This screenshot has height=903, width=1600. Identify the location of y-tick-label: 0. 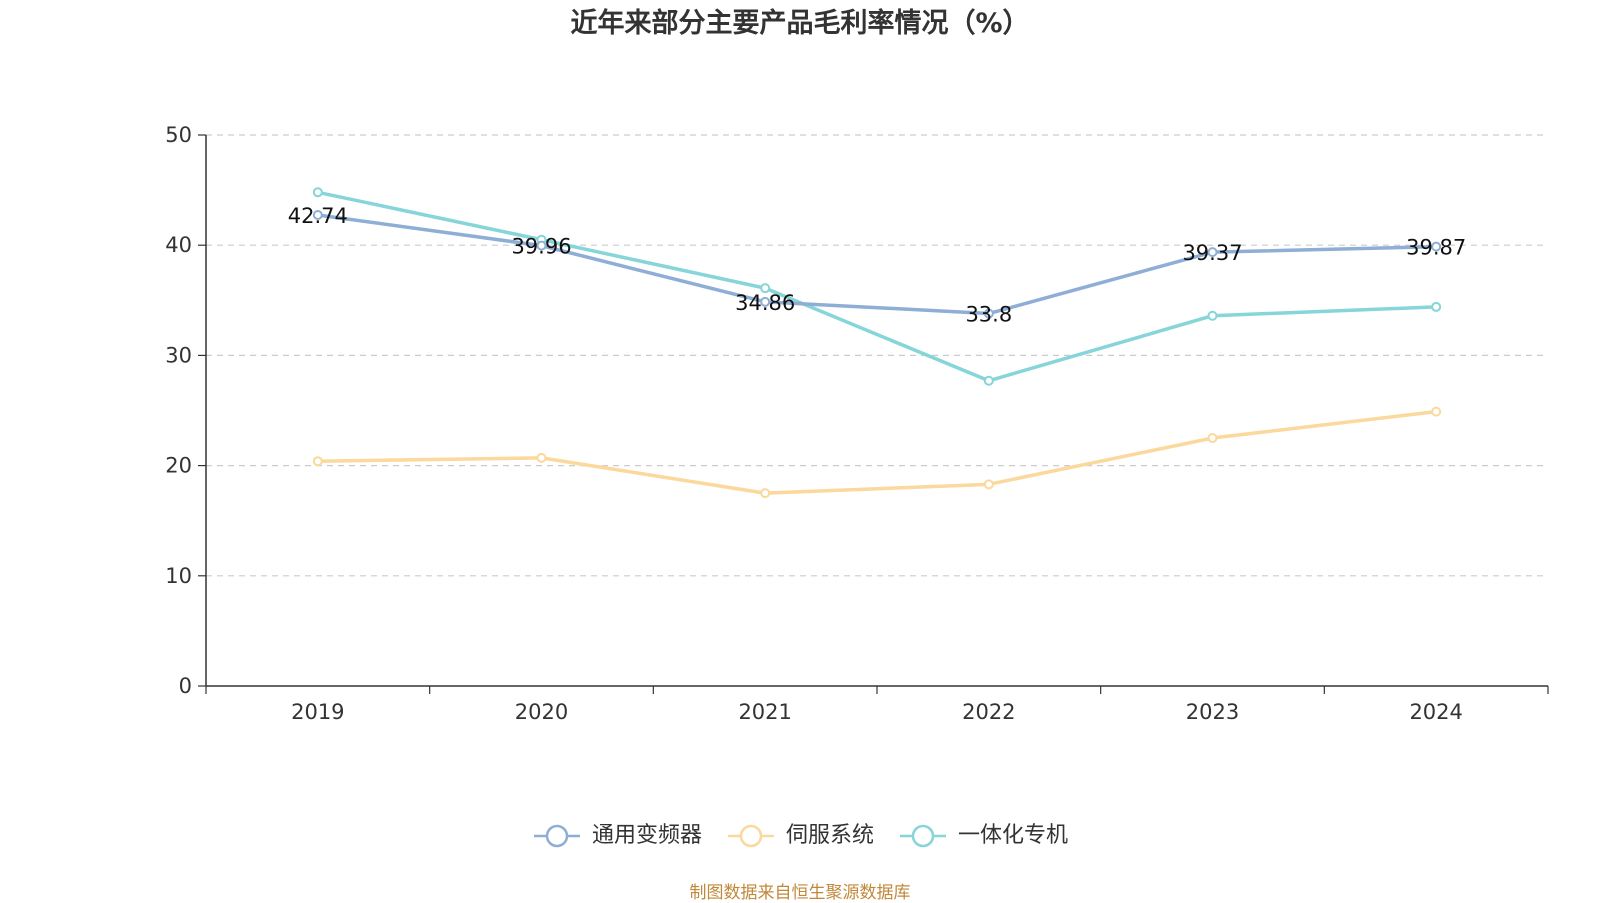
(185, 686).